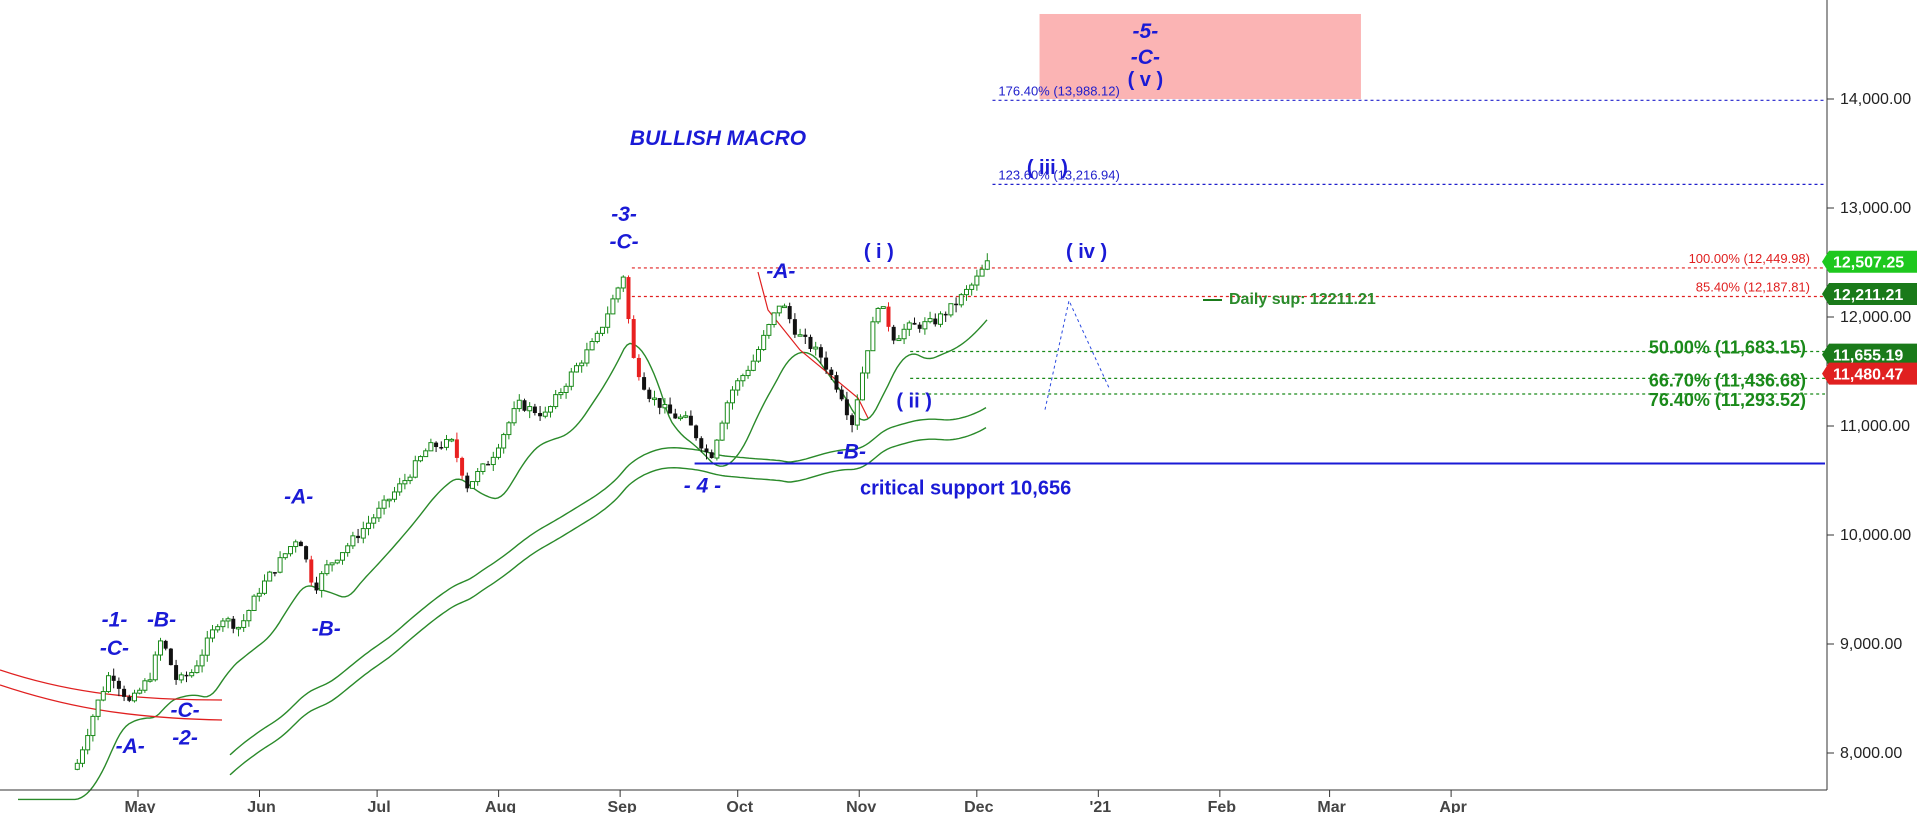  Describe the element at coordinates (115, 620) in the screenshot. I see `wave-label: -1-` at that location.